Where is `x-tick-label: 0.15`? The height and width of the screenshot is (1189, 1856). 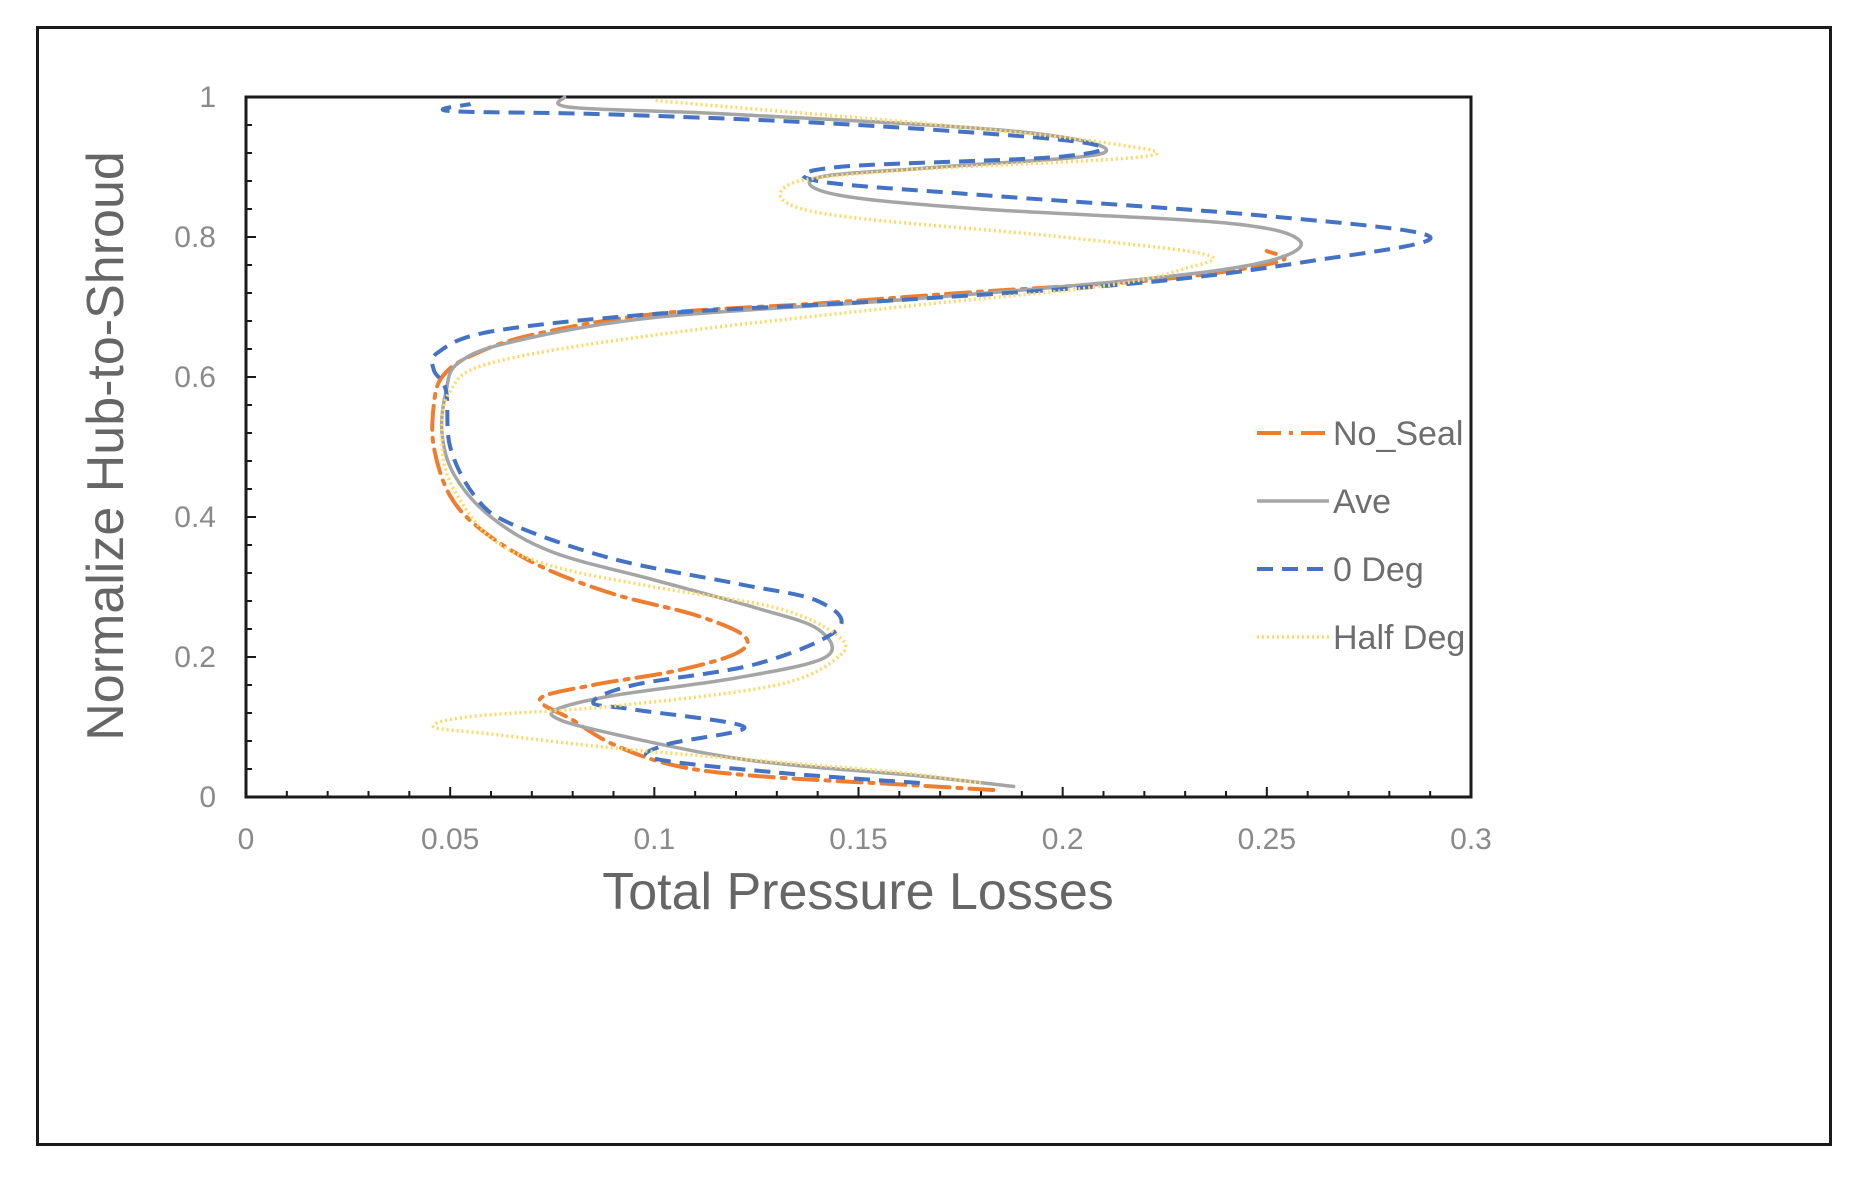 x-tick-label: 0.15 is located at coordinates (858, 839).